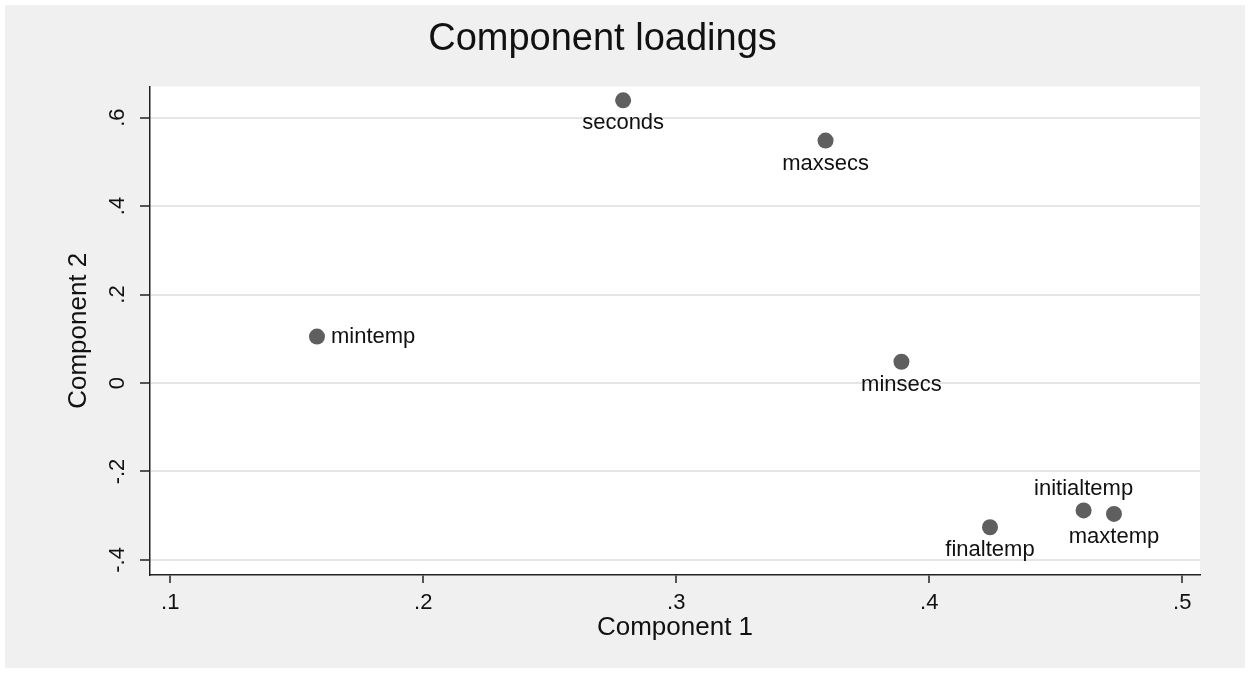 Image resolution: width=1251 pixels, height=676 pixels. What do you see at coordinates (929, 602) in the screenshot?
I see `x-tick-label: .4` at bounding box center [929, 602].